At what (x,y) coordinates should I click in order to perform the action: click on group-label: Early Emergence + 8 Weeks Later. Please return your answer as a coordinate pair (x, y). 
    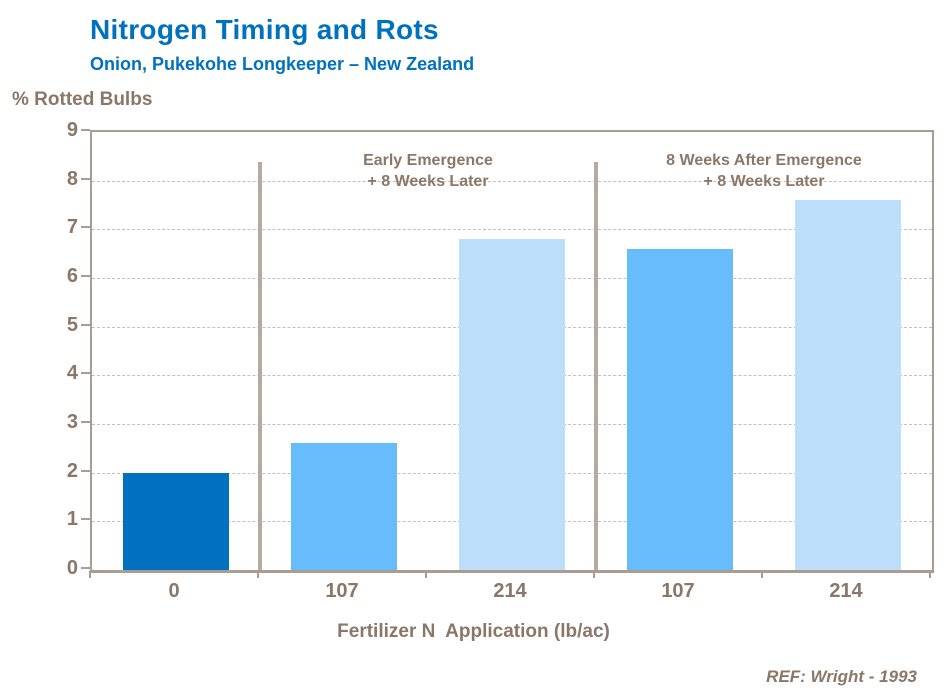
    Looking at the image, I should click on (428, 171).